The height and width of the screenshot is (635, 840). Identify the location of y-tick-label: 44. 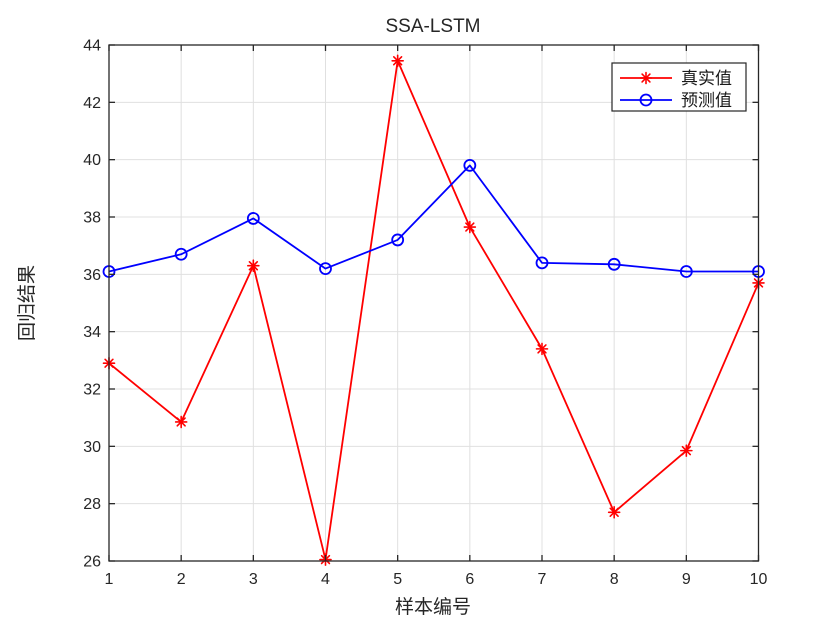
(92, 46).